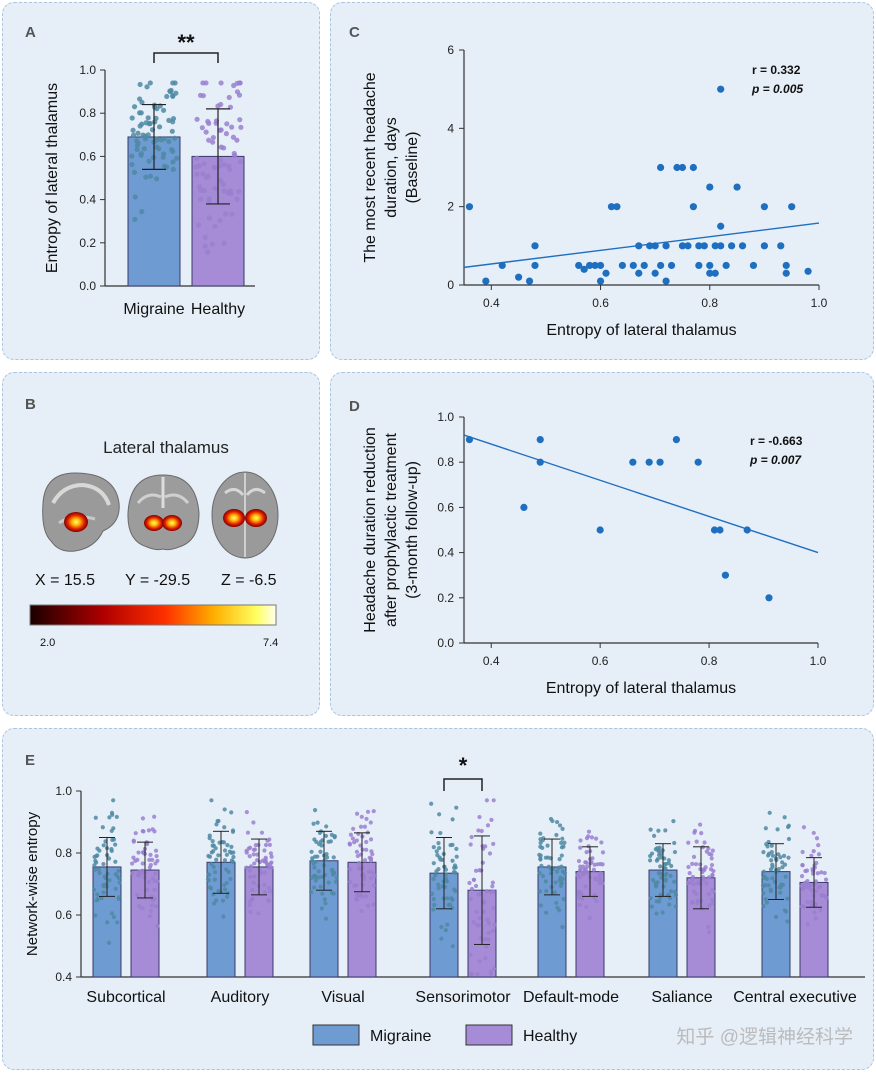 The height and width of the screenshot is (1076, 876). What do you see at coordinates (63, 977) in the screenshot?
I see `y-tick-label: 0.4` at bounding box center [63, 977].